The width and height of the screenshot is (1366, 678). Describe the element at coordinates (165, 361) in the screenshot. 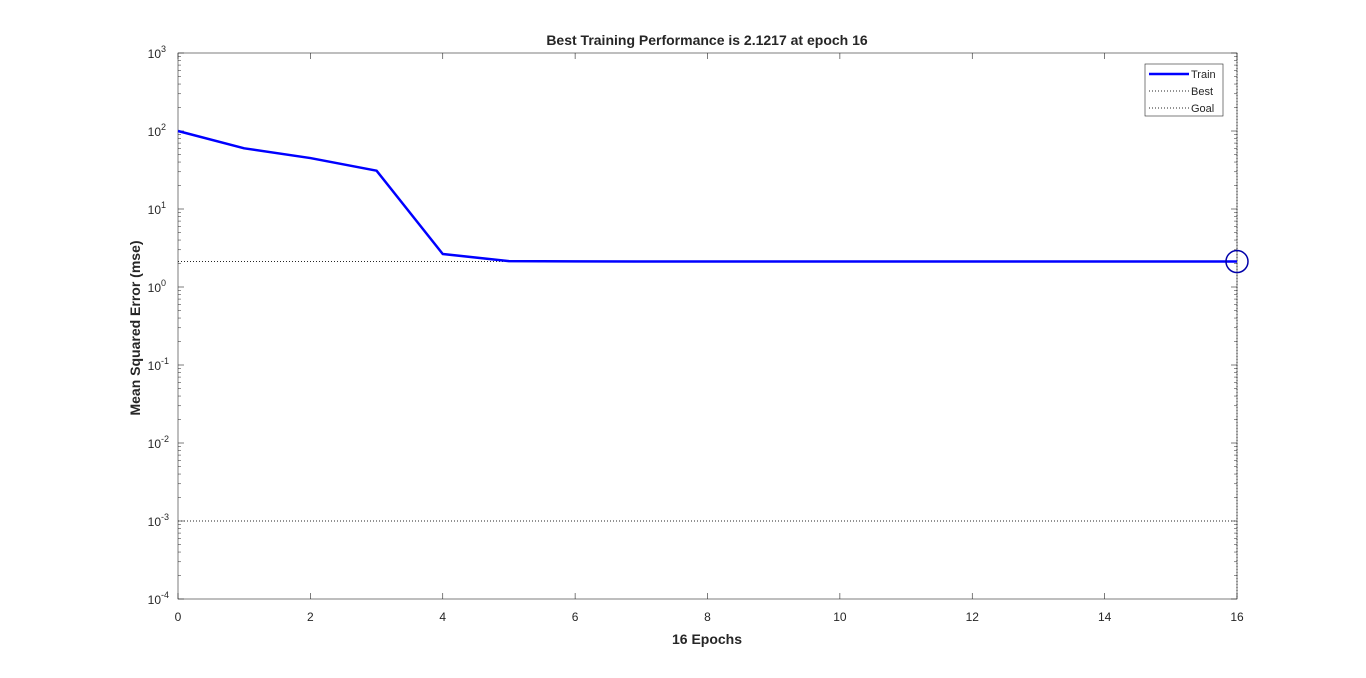

I see `y-tick-exponent: -1` at that location.